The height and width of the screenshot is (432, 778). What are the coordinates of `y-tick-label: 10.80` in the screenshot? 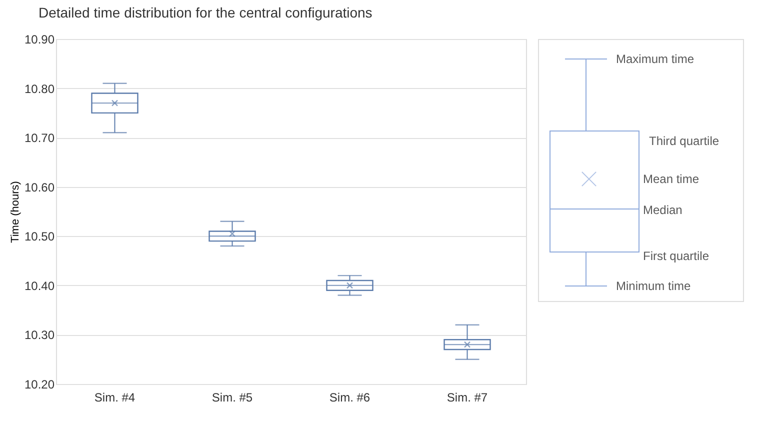 It's located at (39, 89).